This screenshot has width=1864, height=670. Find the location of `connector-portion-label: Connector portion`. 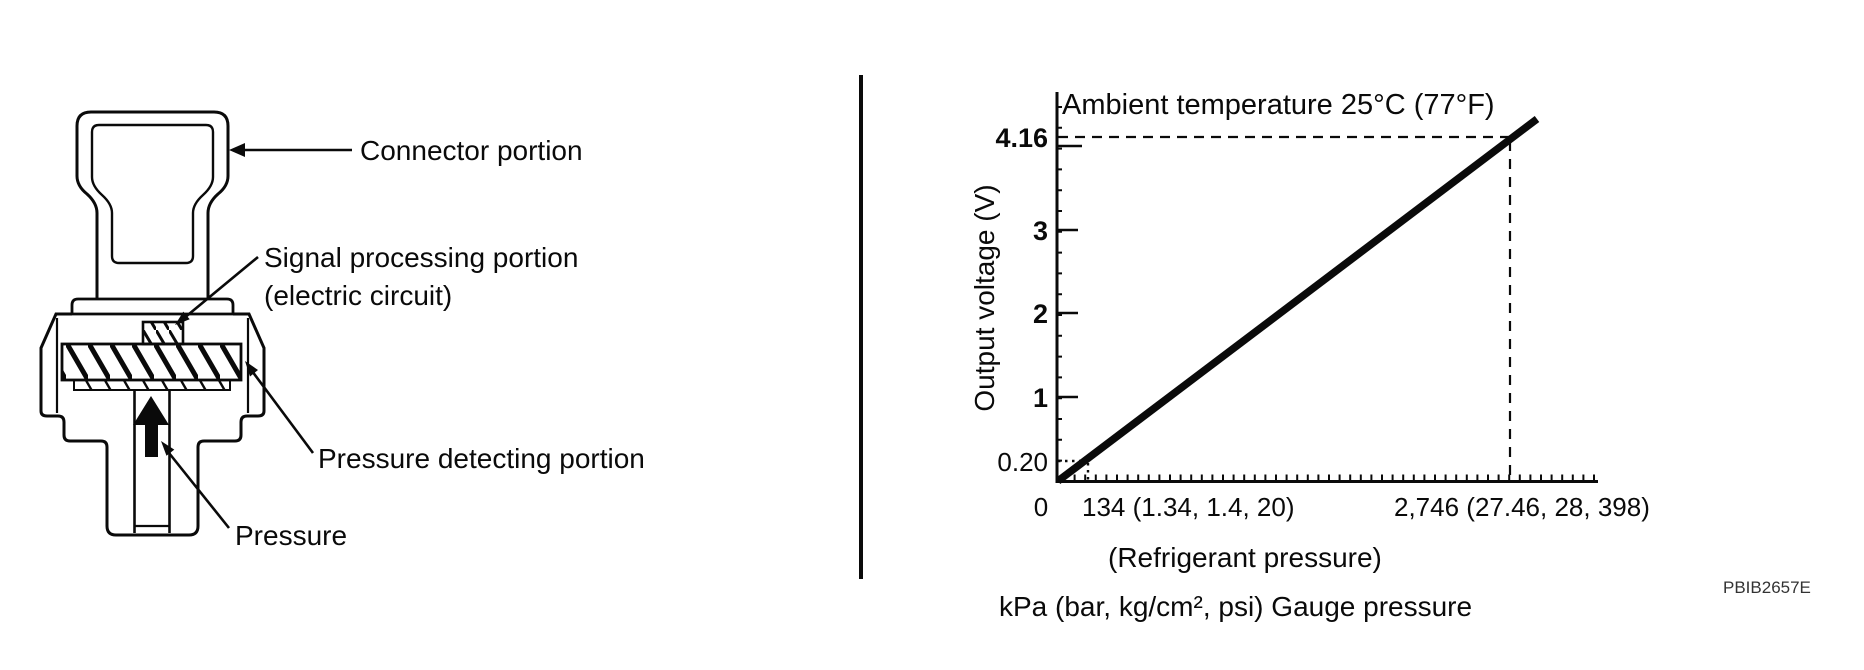

connector-portion-label: Connector portion is located at coordinates (471, 150).